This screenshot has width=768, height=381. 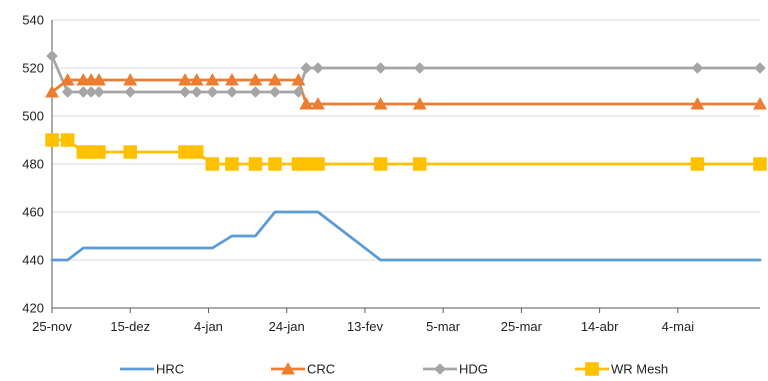 What do you see at coordinates (33, 308) in the screenshot?
I see `y-tick-label: 420` at bounding box center [33, 308].